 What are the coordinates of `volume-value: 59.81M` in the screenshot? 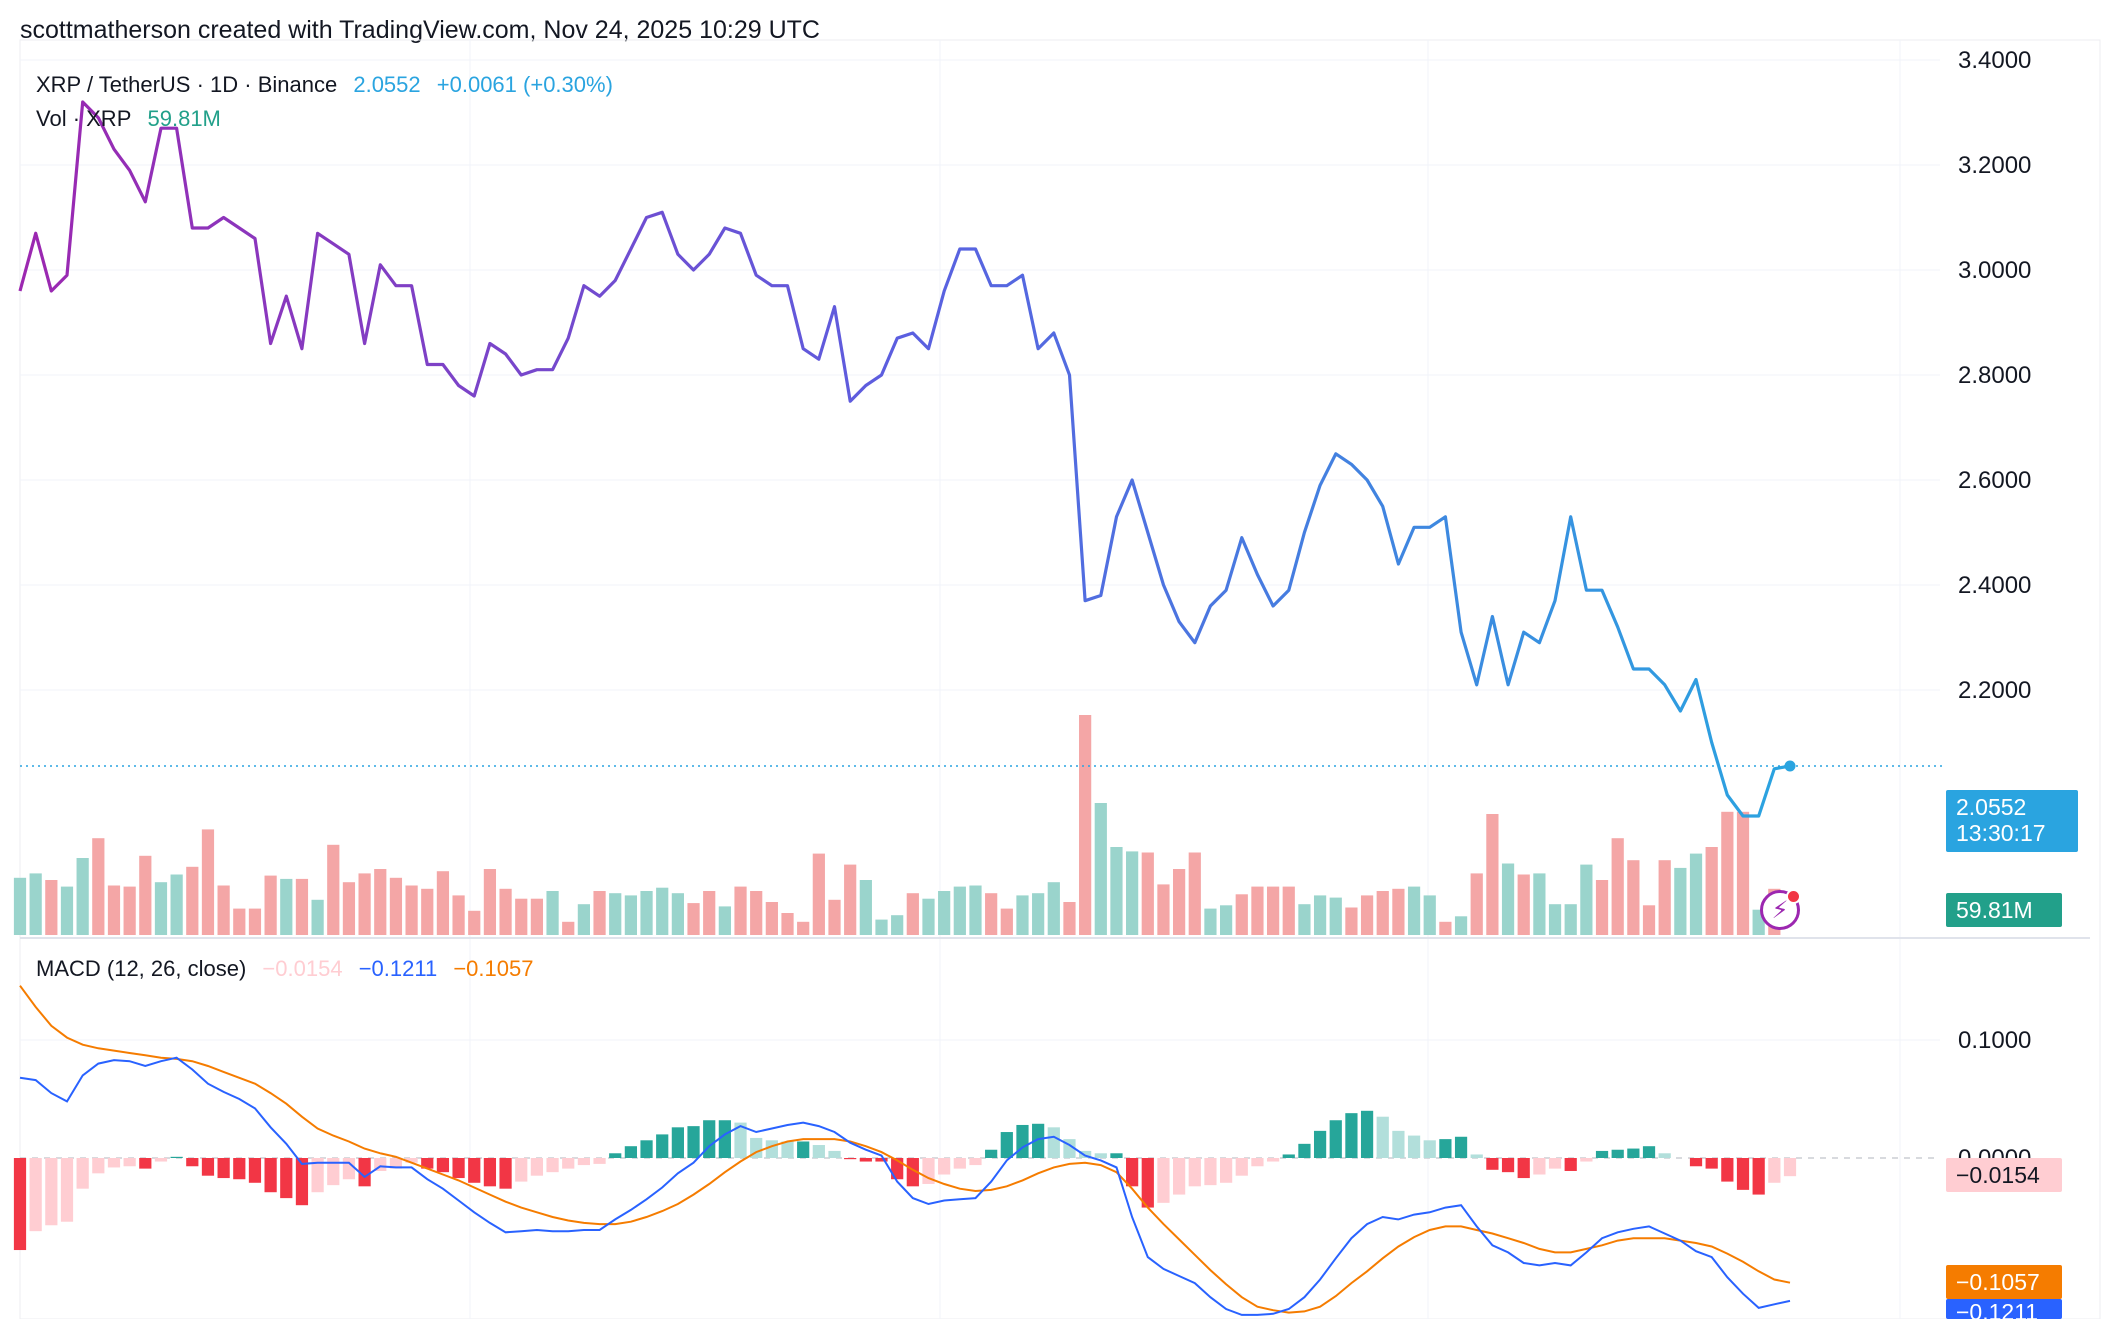 It's located at (184, 118).